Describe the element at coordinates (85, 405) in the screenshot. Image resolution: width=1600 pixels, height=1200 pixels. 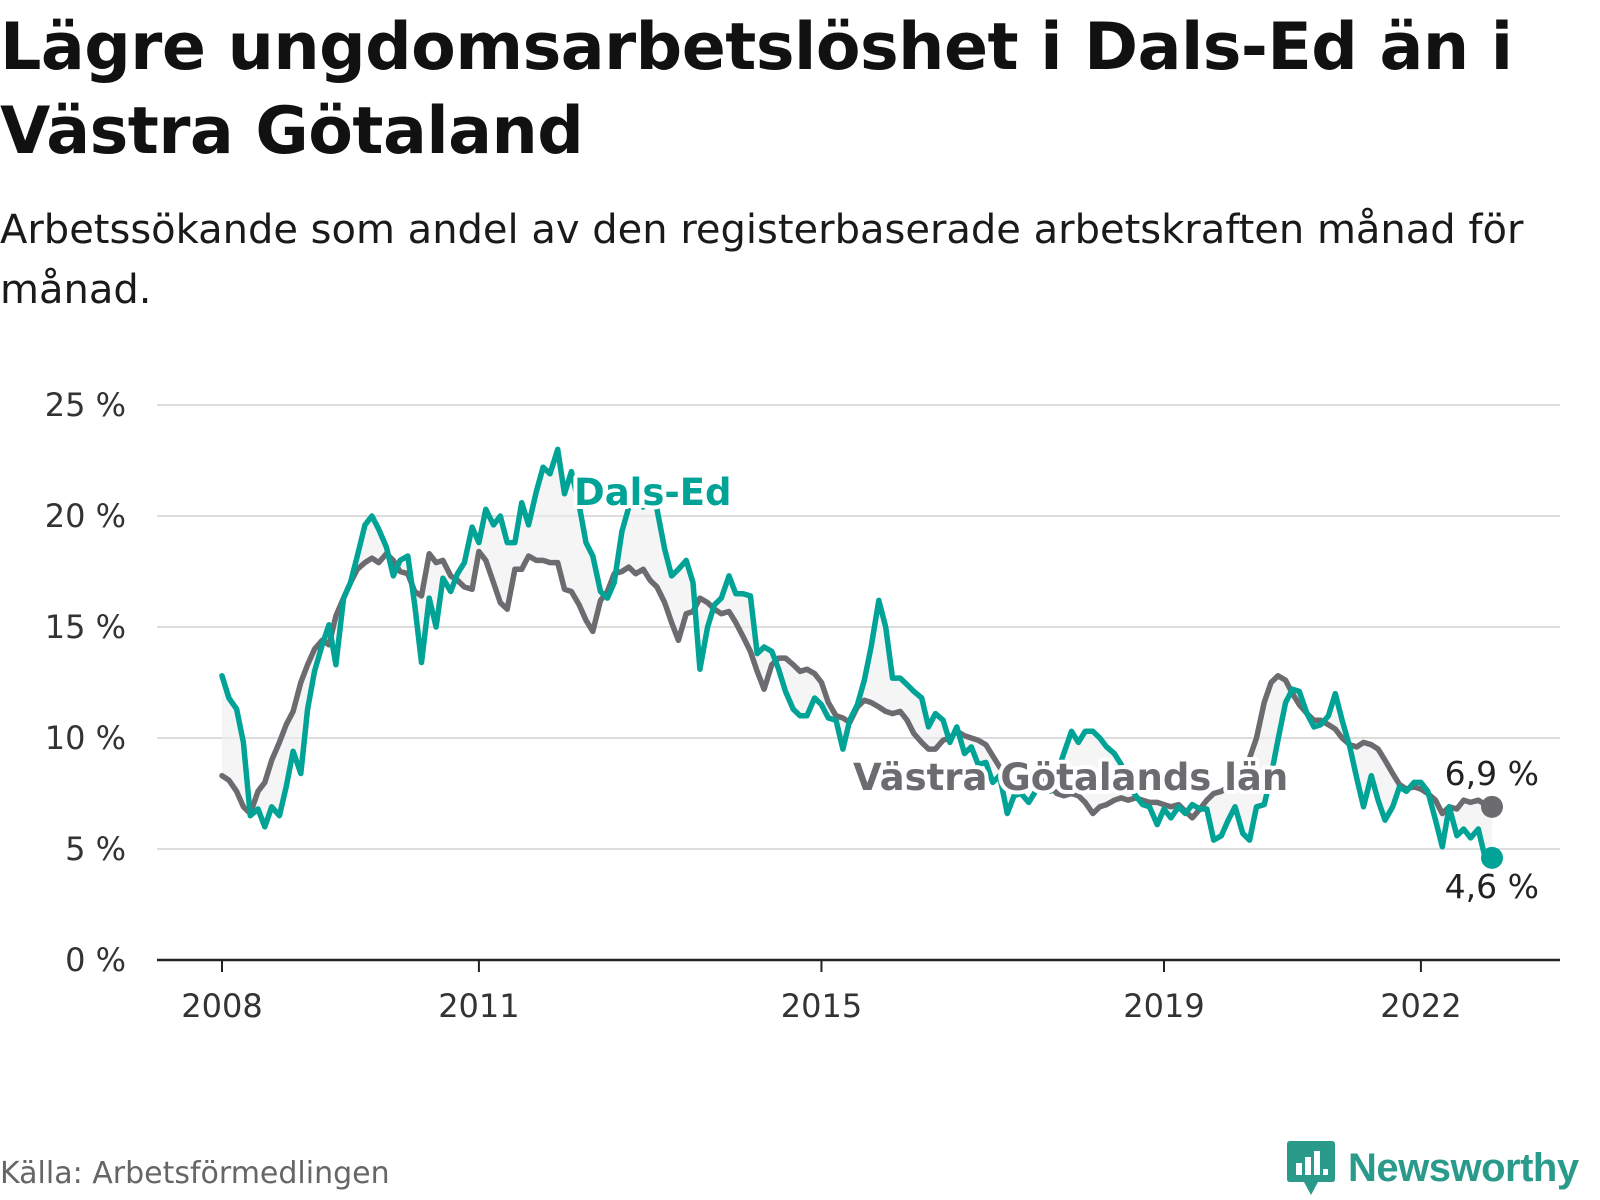
I see `y-tick-label: 25 %` at that location.